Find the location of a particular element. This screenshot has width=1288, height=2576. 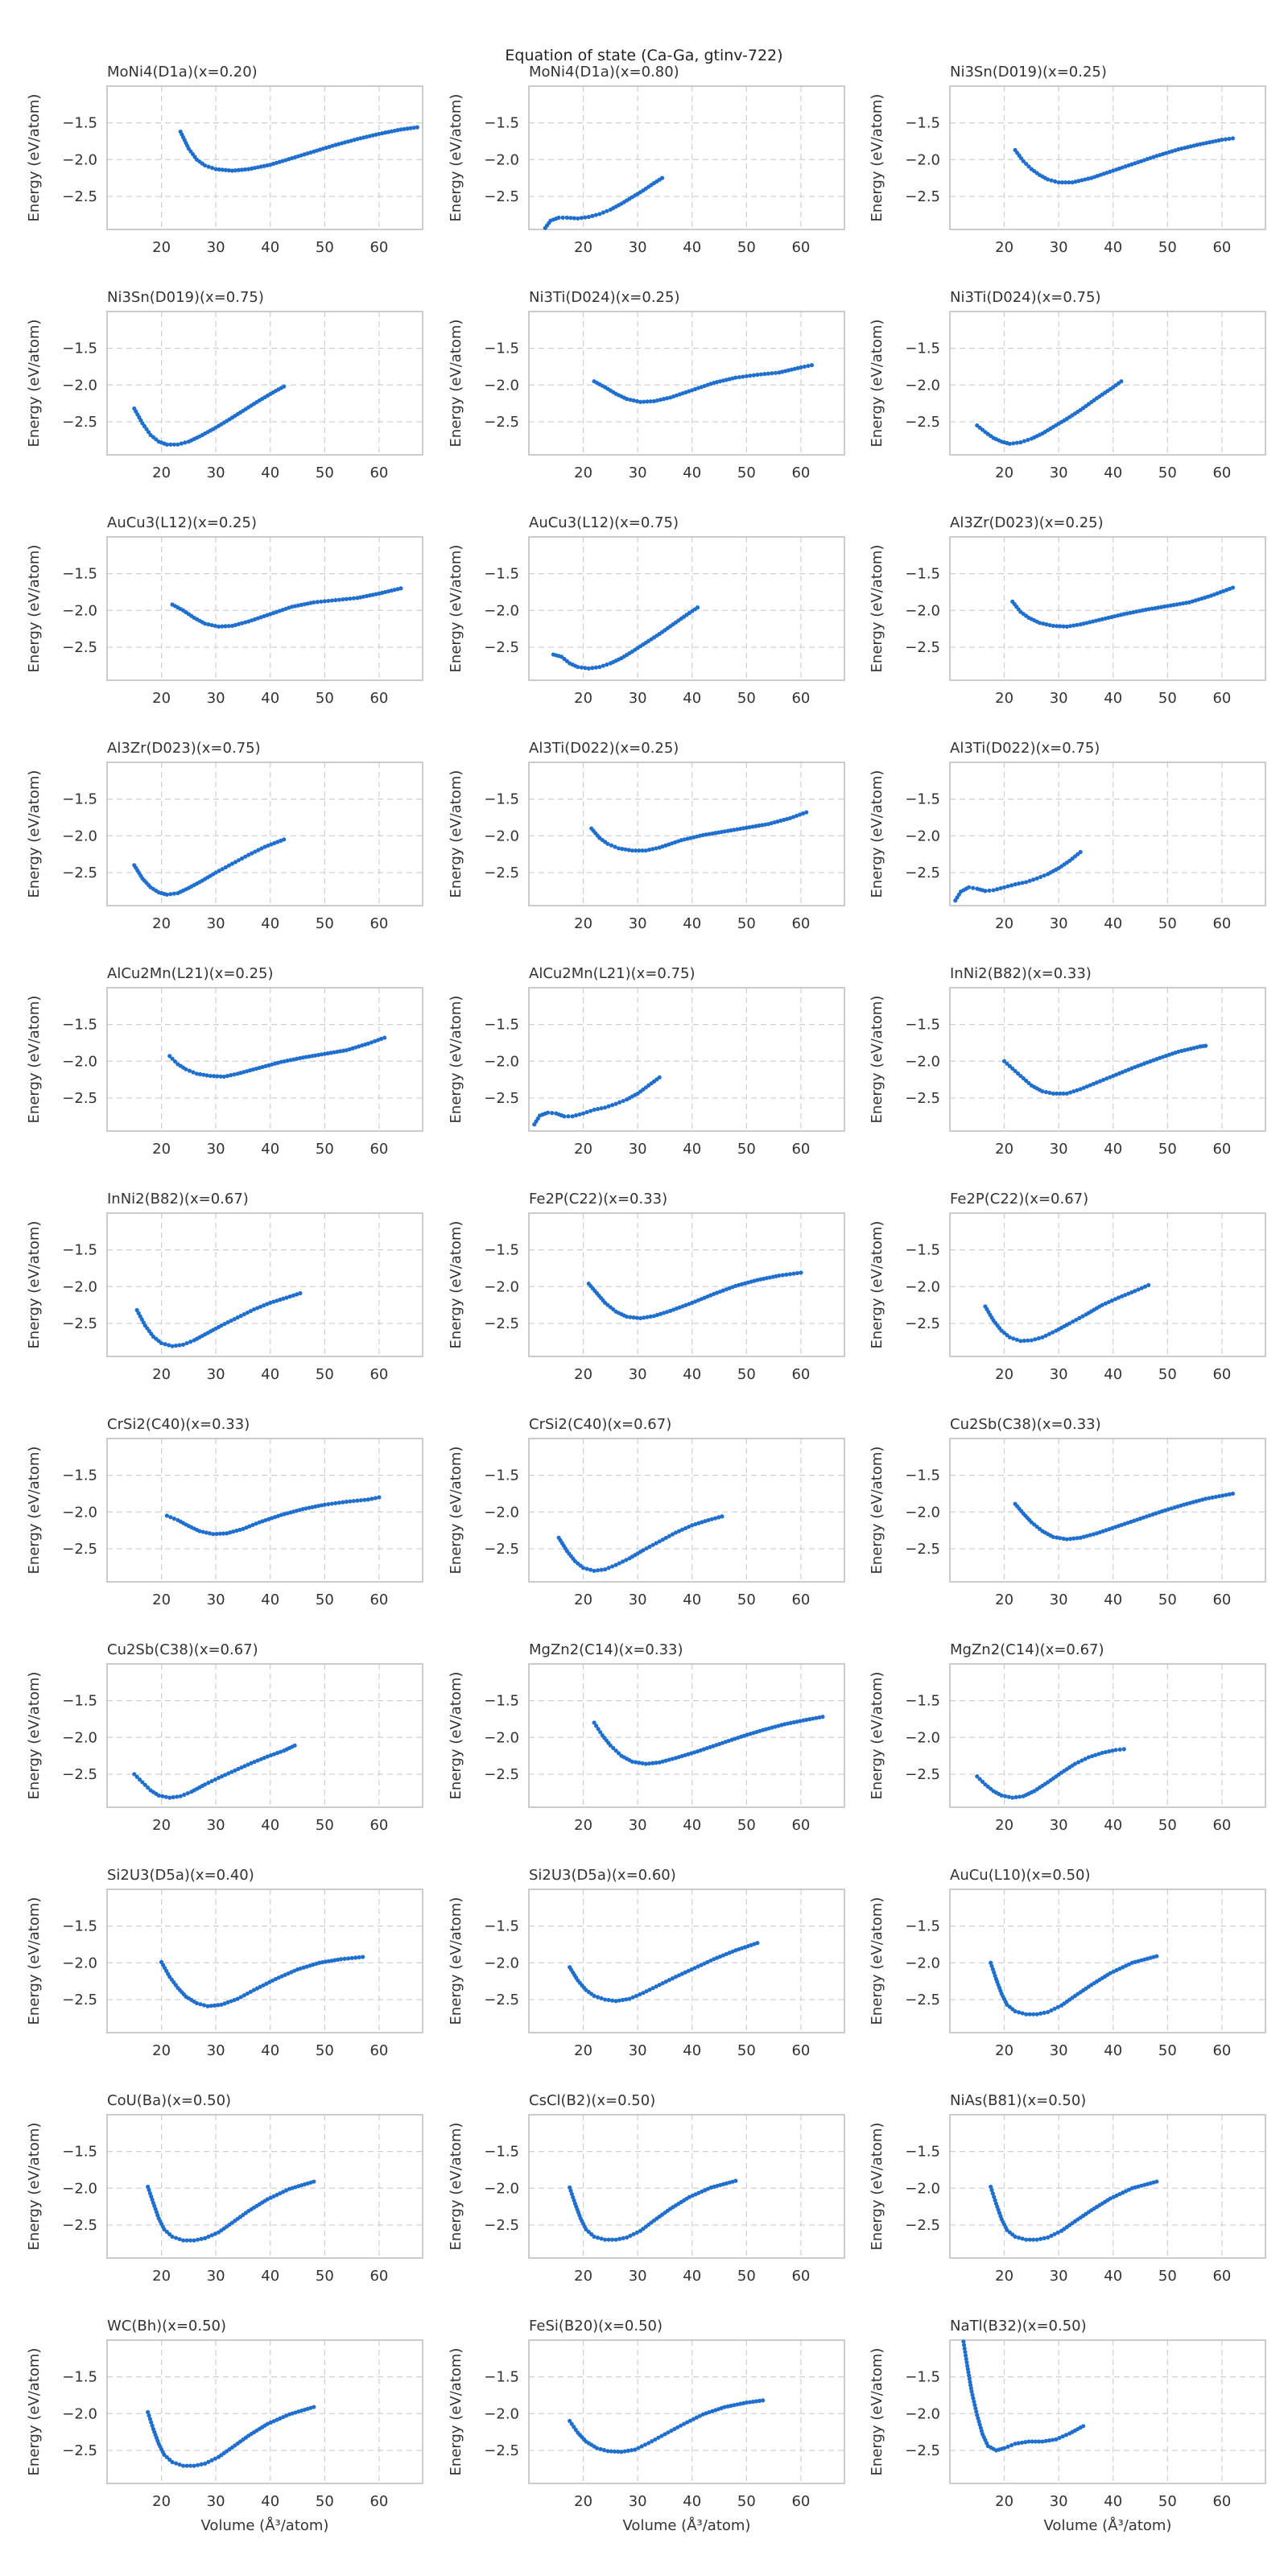

subplot-title: Al3Zr(D023)(x=0.75) is located at coordinates (184, 748).